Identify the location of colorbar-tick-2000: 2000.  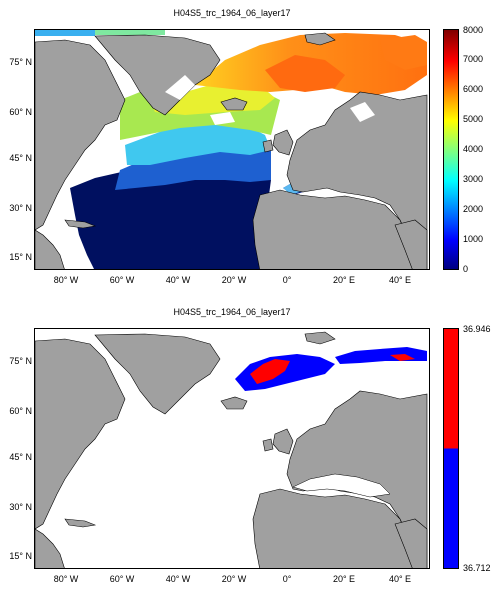
(473, 209).